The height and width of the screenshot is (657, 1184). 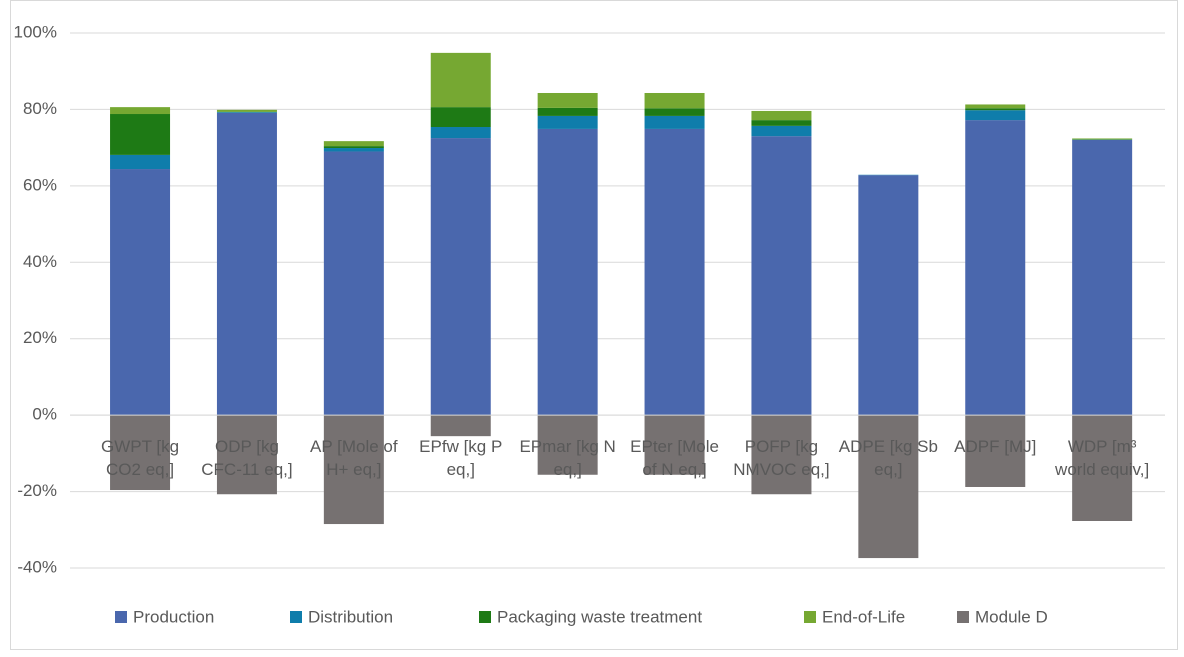 What do you see at coordinates (40, 261) in the screenshot?
I see `y-tick-label: 40%` at bounding box center [40, 261].